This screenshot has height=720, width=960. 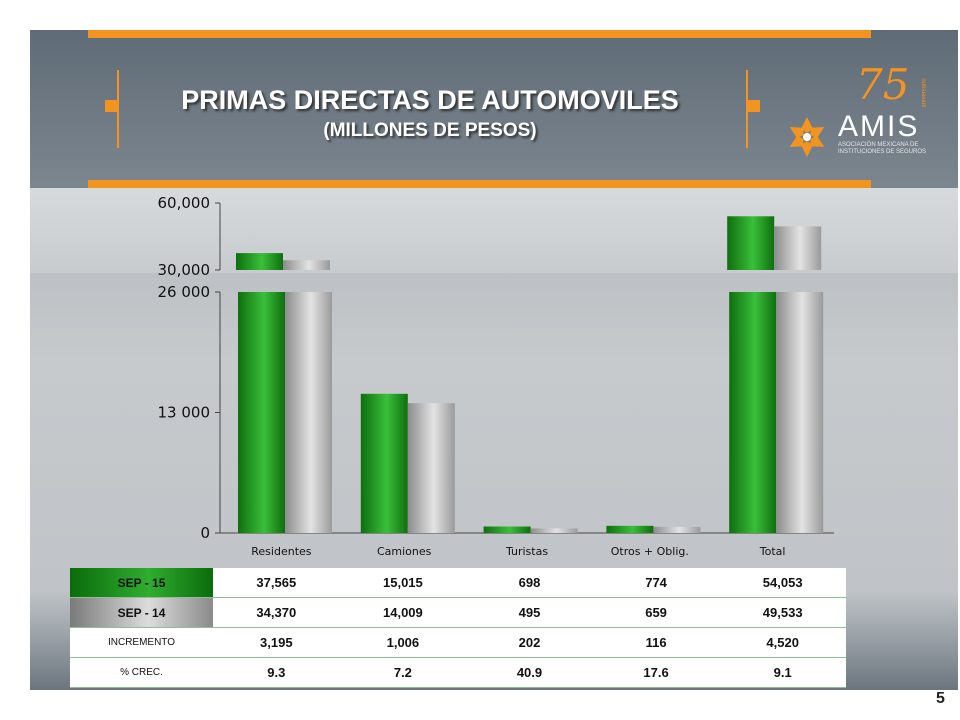 What do you see at coordinates (184, 292) in the screenshot?
I see `y-tick-label-lower: 26 000` at bounding box center [184, 292].